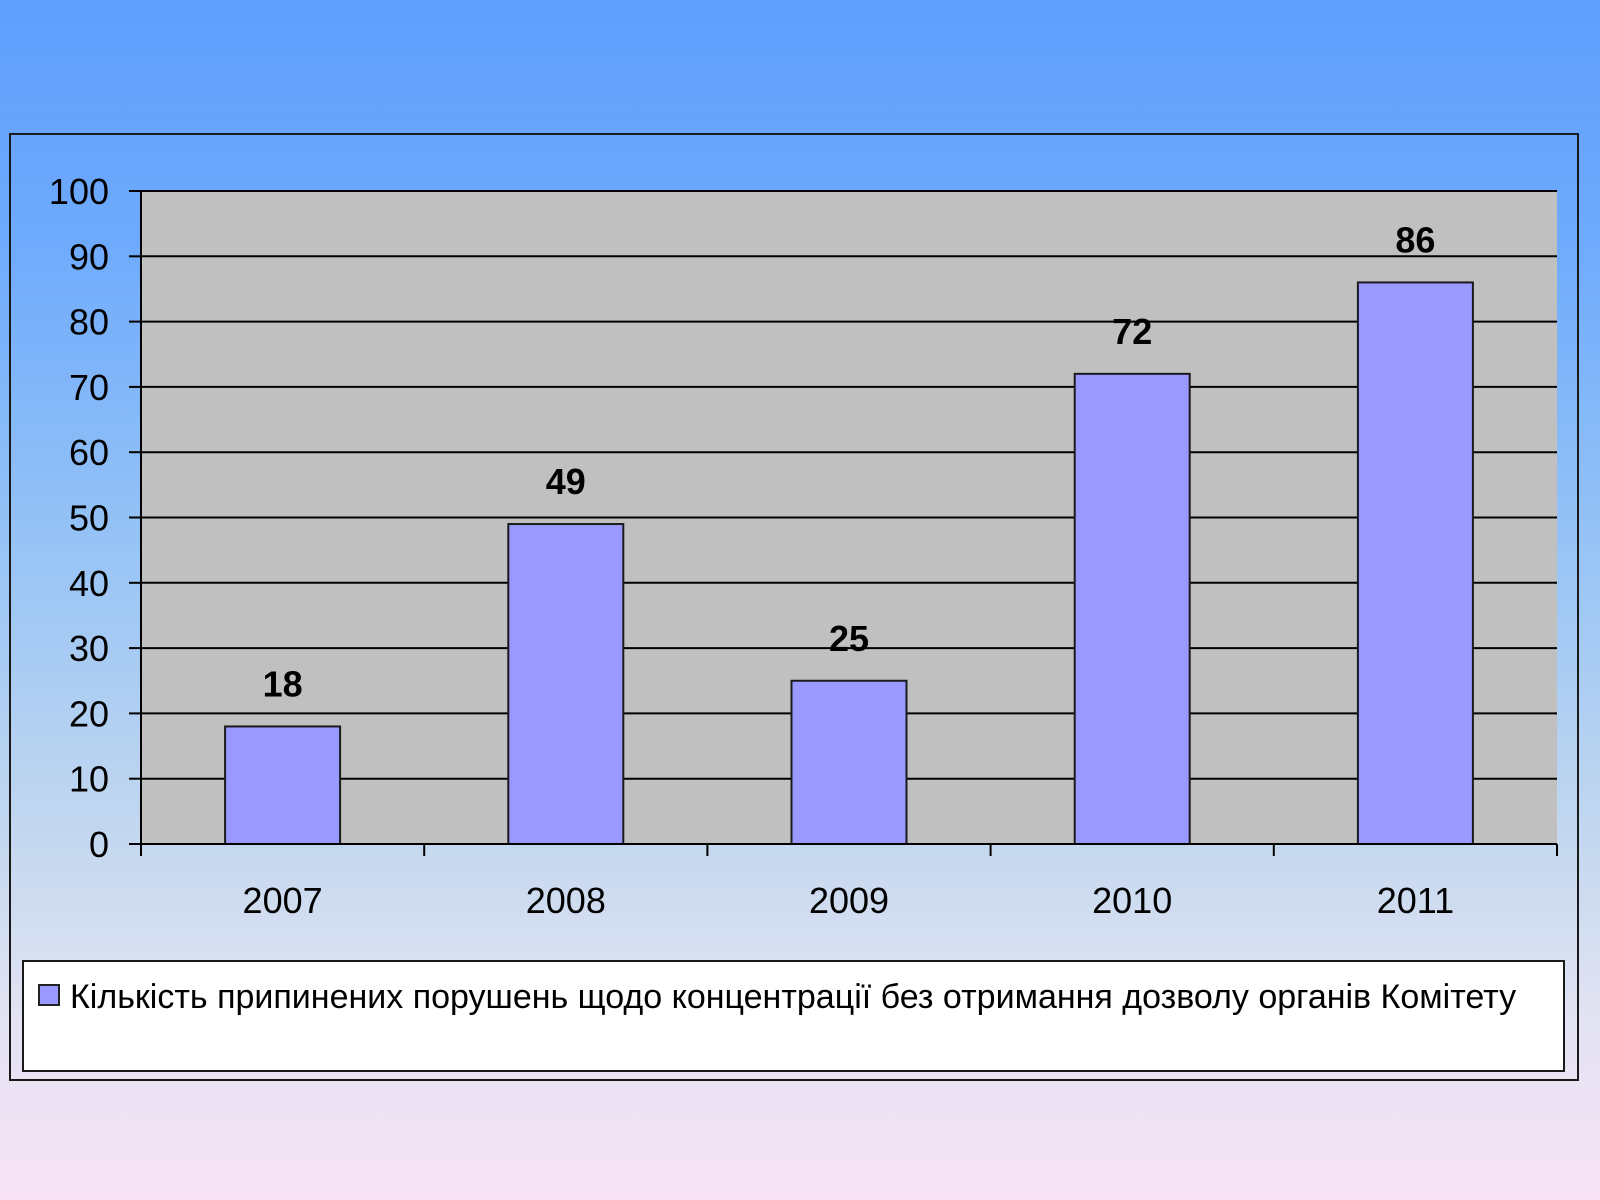  I want to click on x-tick-label-2011: 2011, so click(1415, 900).